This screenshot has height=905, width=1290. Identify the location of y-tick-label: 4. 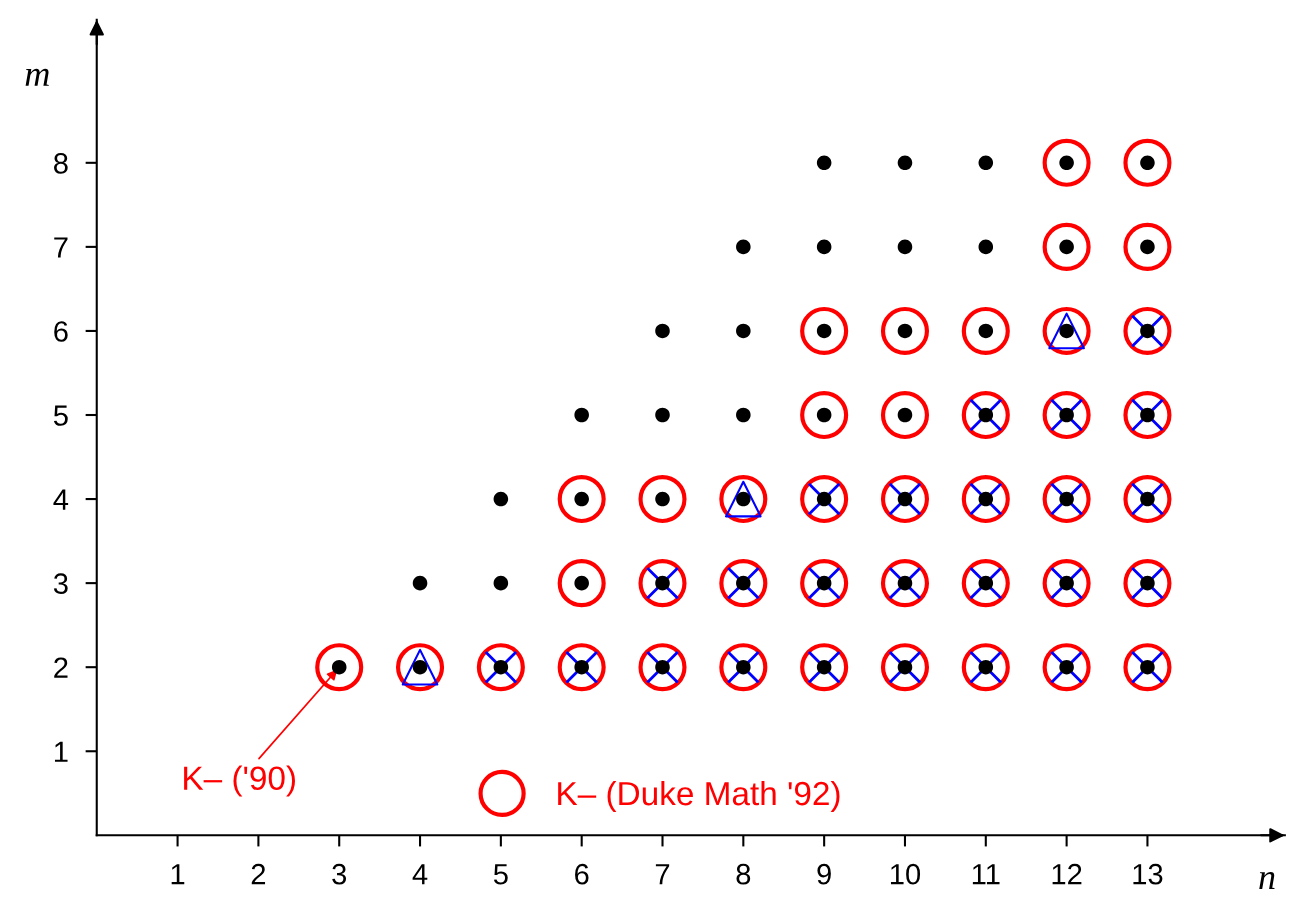
(61, 499).